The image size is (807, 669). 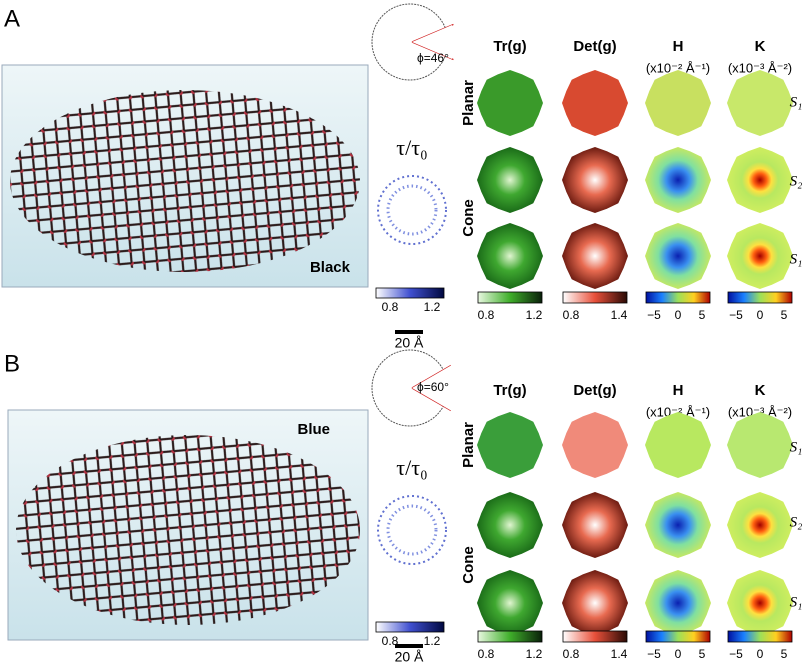 I want to click on material-label: Black, so click(x=330, y=267).